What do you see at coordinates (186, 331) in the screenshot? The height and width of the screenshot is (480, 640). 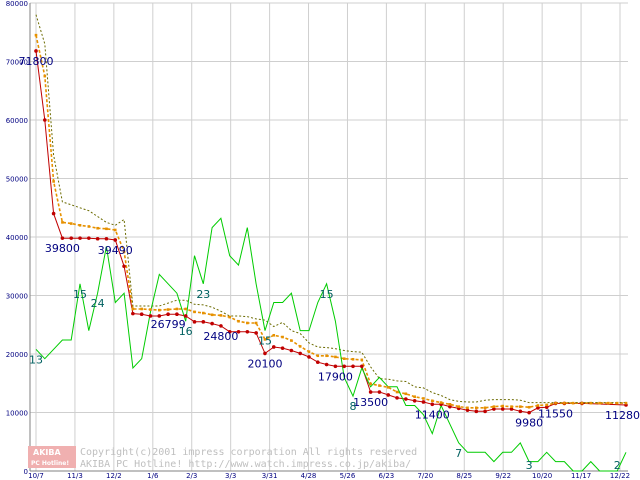 I see `shop-count-label: 16` at bounding box center [186, 331].